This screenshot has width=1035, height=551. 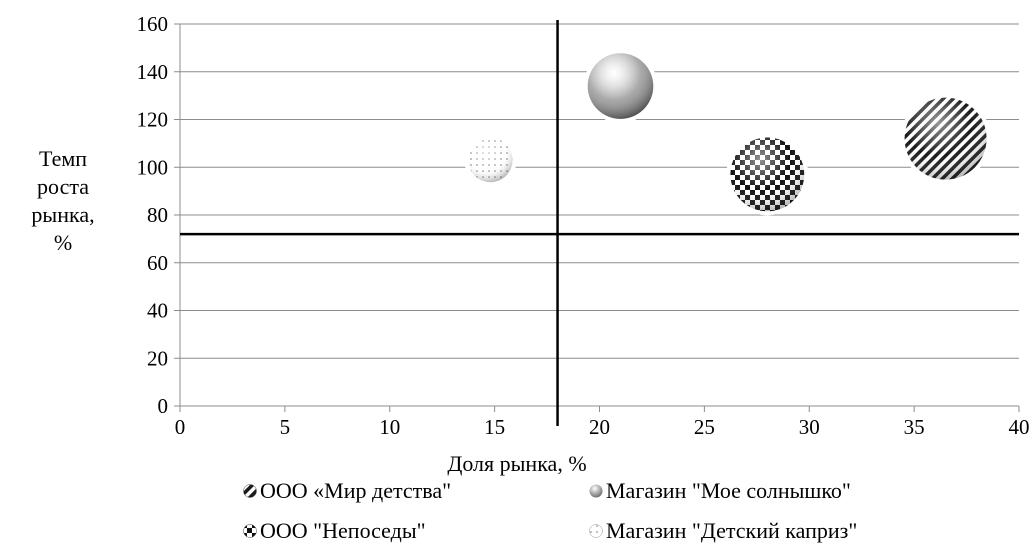 What do you see at coordinates (153, 72) in the screenshot?
I see `y-tick-label: 140` at bounding box center [153, 72].